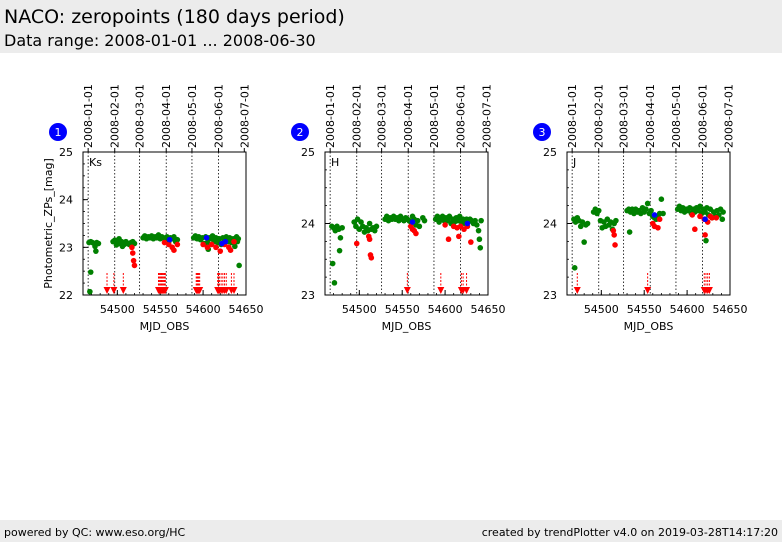 This screenshot has height=542, width=782. What do you see at coordinates (335, 162) in the screenshot?
I see `filter-label: H` at bounding box center [335, 162].